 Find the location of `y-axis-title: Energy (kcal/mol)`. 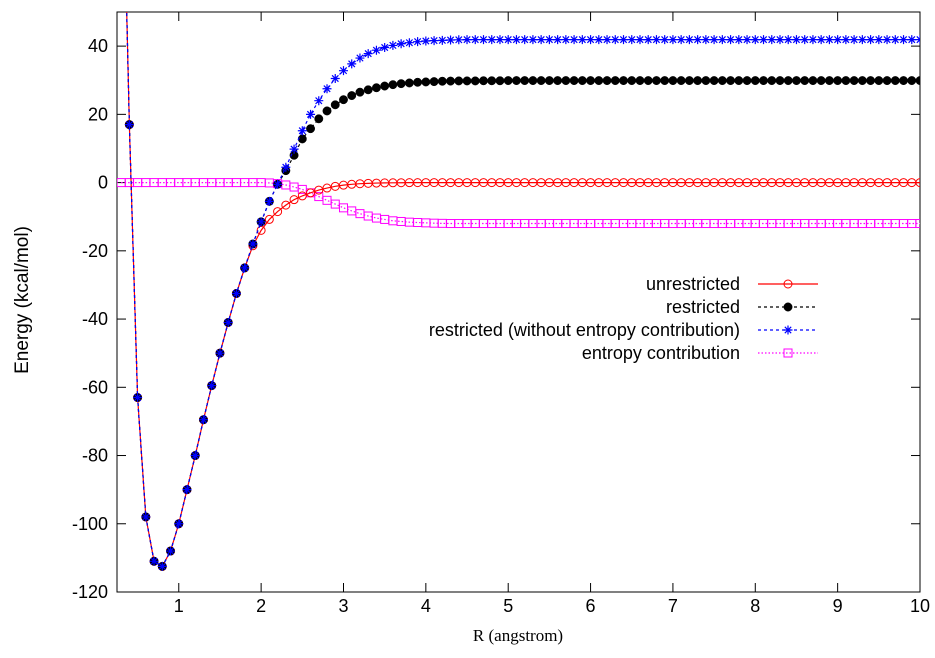

y-axis-title: Energy (kcal/mol) is located at coordinates (22, 300).